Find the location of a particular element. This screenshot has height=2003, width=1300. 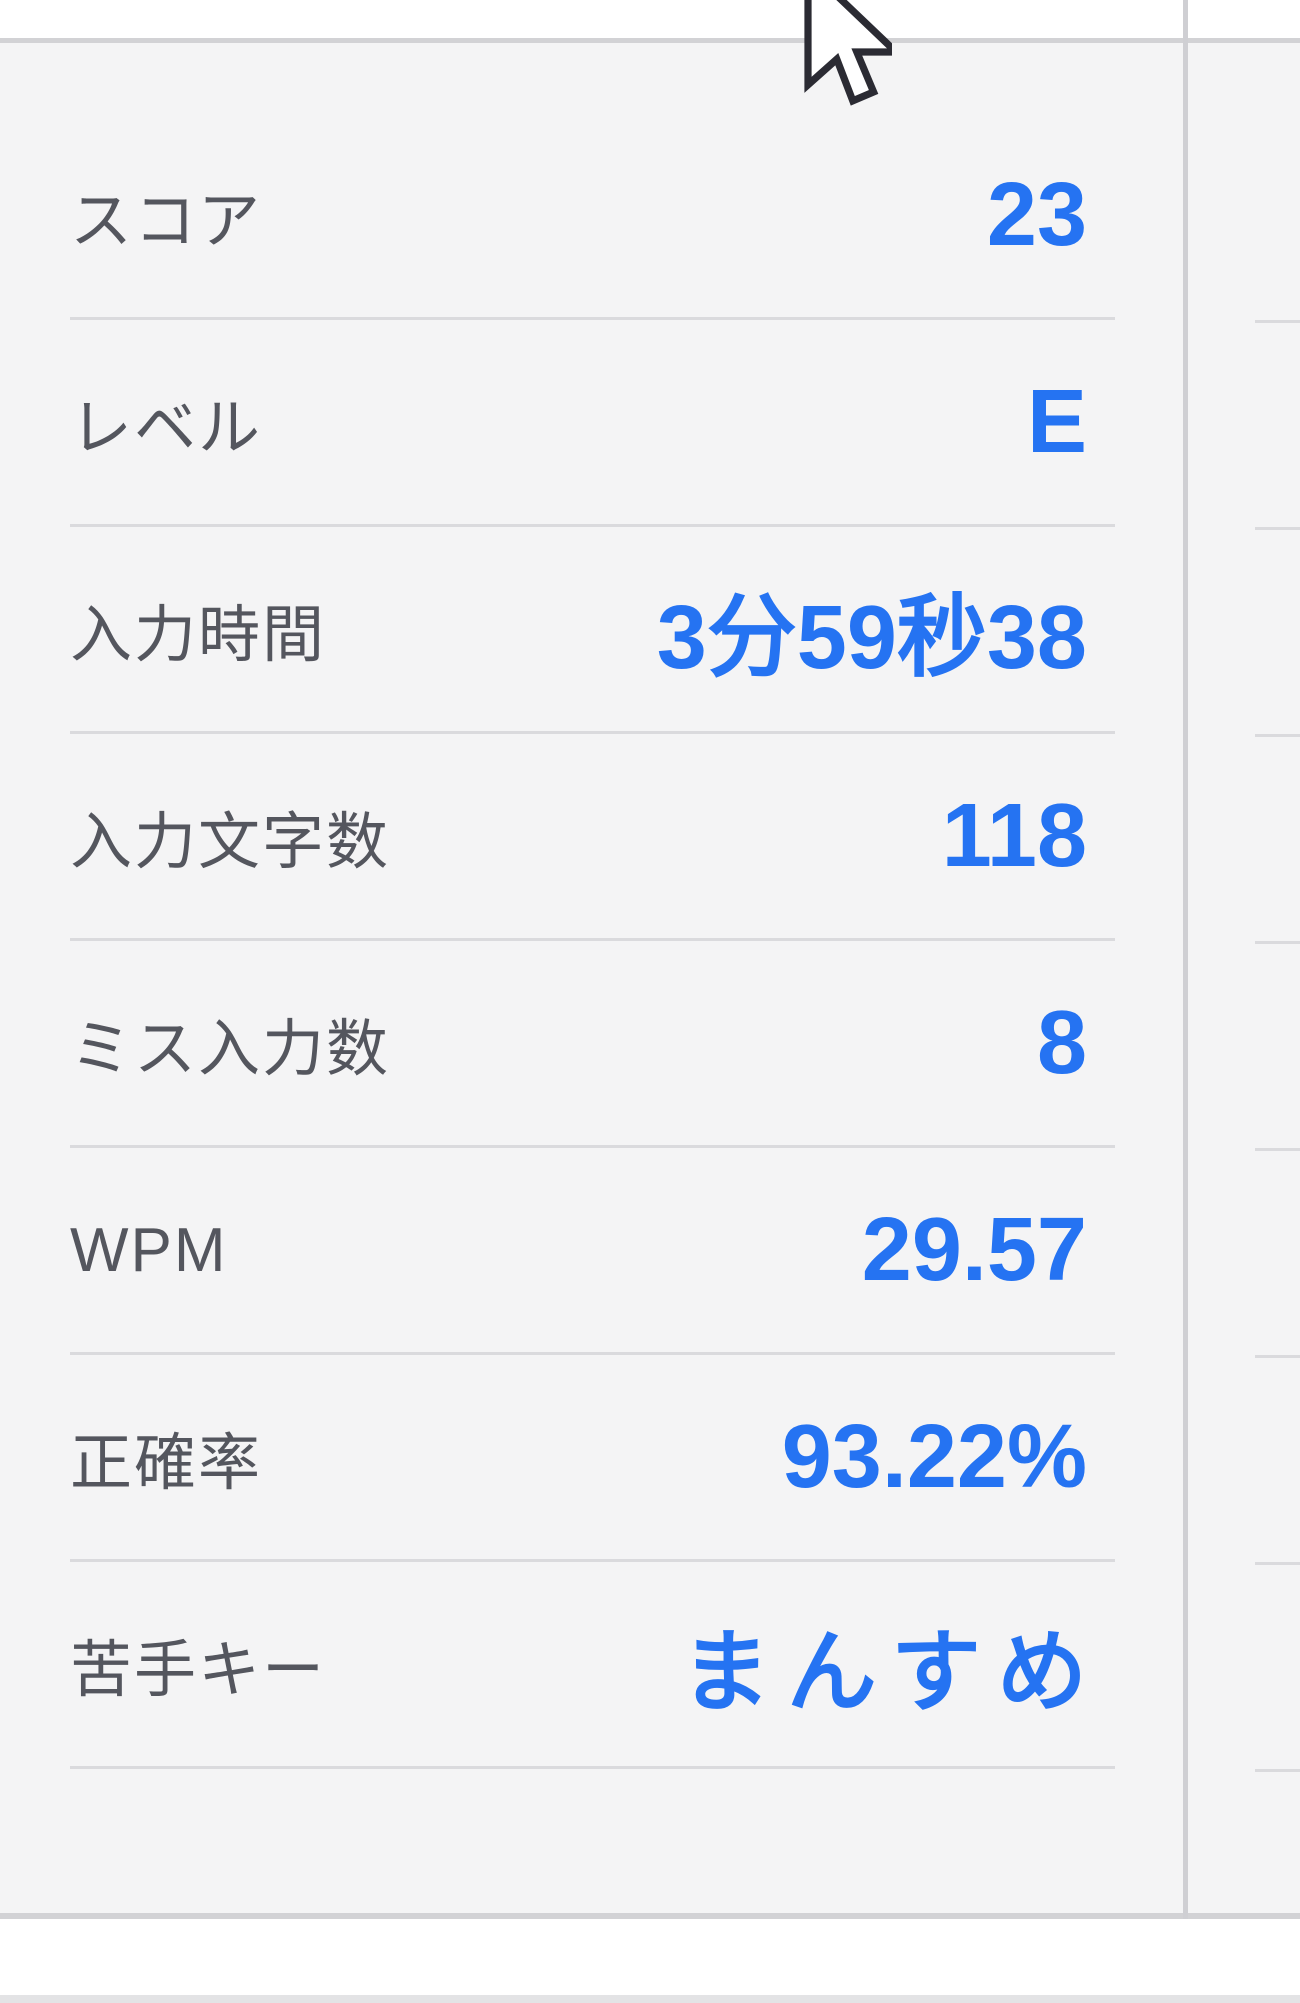

weak-keys-value: まんすめ is located at coordinates (891, 1673).